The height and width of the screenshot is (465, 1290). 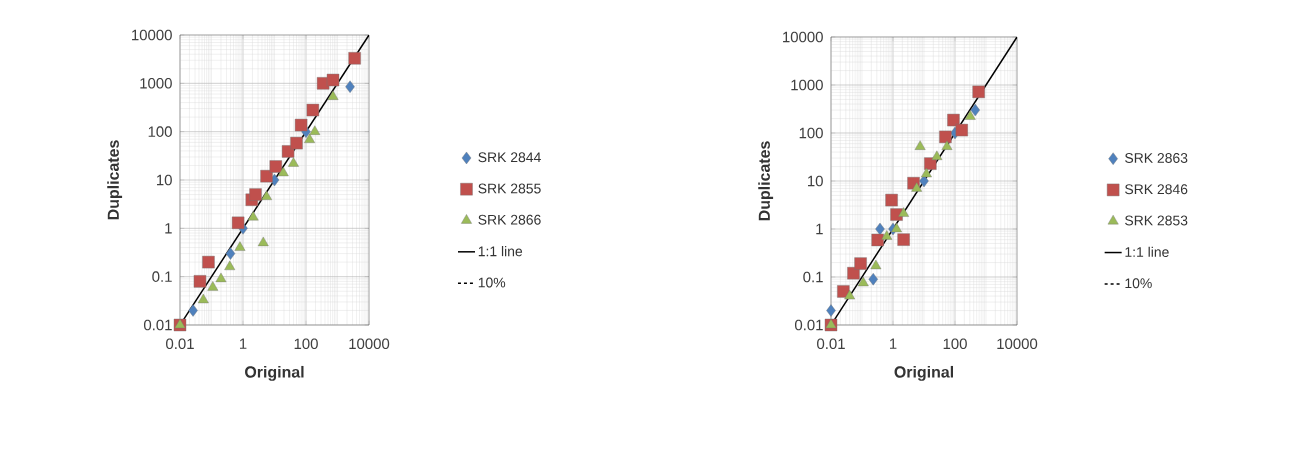 What do you see at coordinates (1156, 189) in the screenshot?
I see `legend-label: SRK 2846` at bounding box center [1156, 189].